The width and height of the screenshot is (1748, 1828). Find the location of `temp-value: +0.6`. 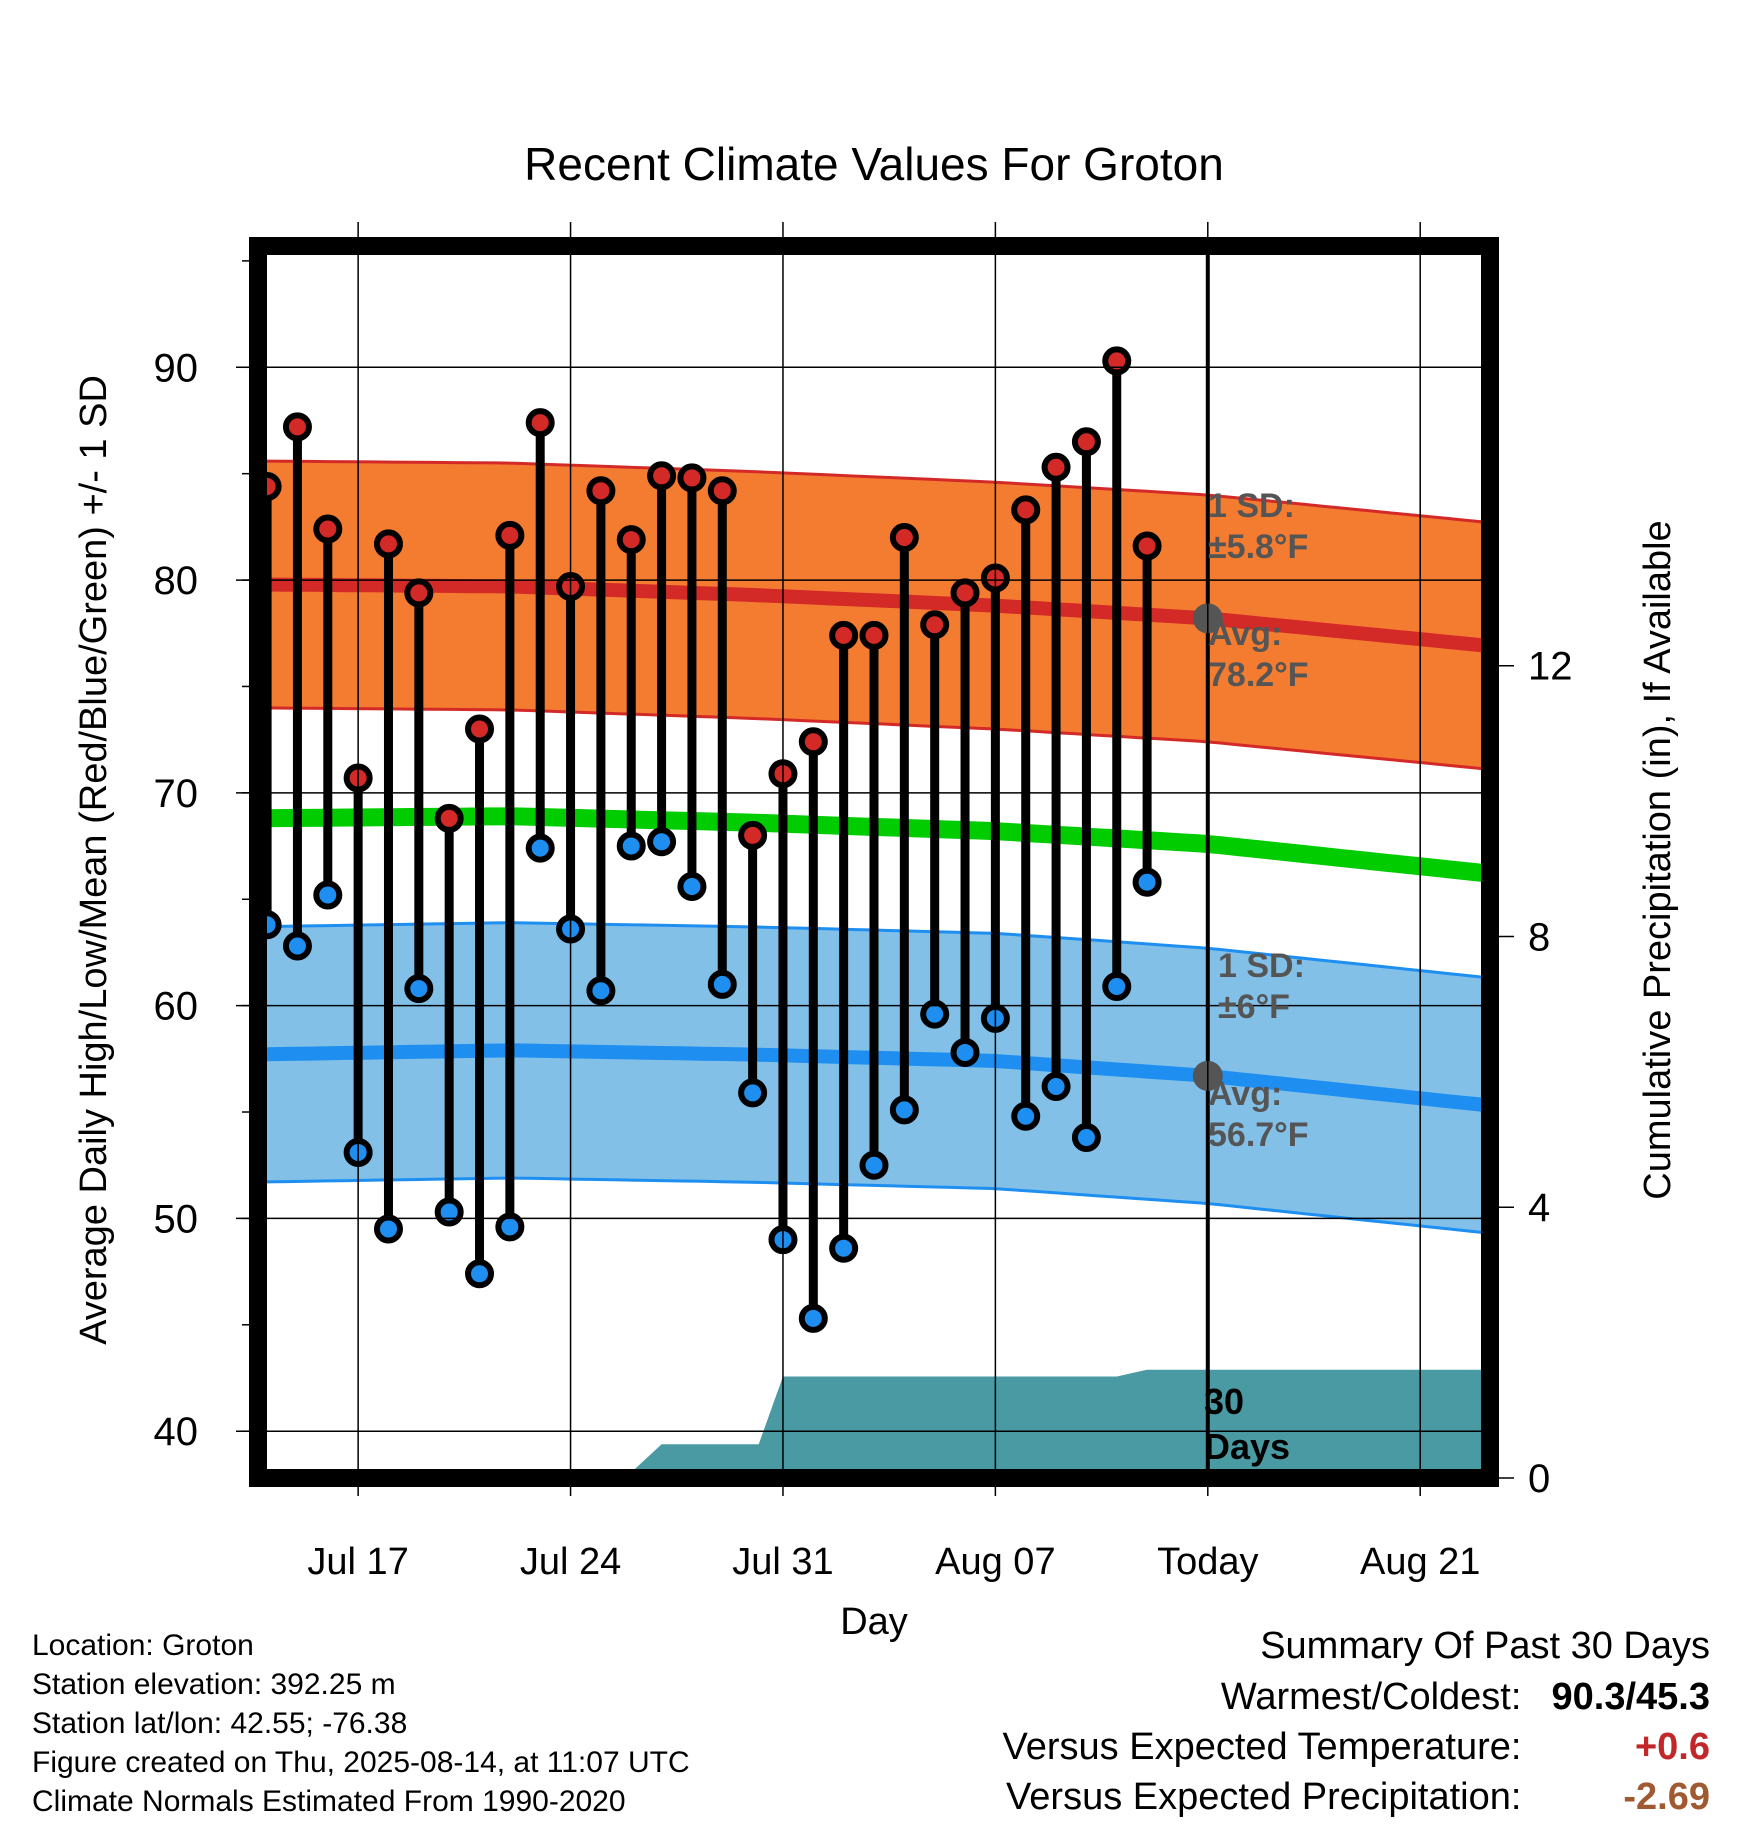

temp-value: +0.6 is located at coordinates (1672, 1747).